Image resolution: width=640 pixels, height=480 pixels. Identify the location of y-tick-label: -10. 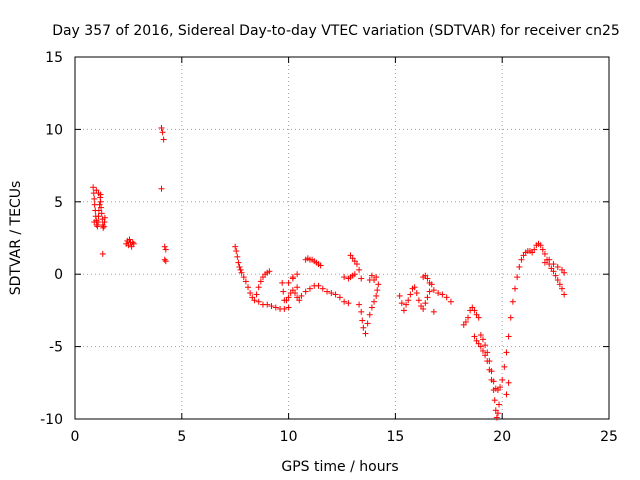
(51, 420).